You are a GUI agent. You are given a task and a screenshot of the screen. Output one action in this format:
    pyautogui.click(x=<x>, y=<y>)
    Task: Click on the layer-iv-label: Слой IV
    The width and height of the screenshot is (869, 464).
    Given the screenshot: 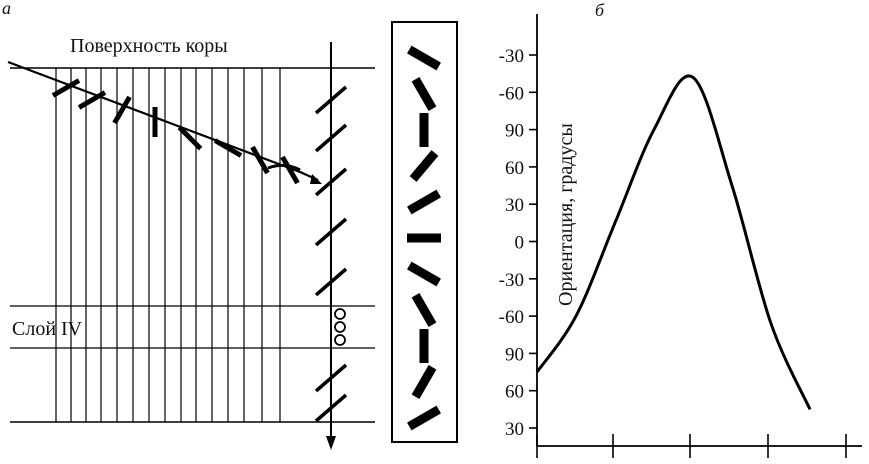 What is the action you would take?
    pyautogui.click(x=47, y=329)
    